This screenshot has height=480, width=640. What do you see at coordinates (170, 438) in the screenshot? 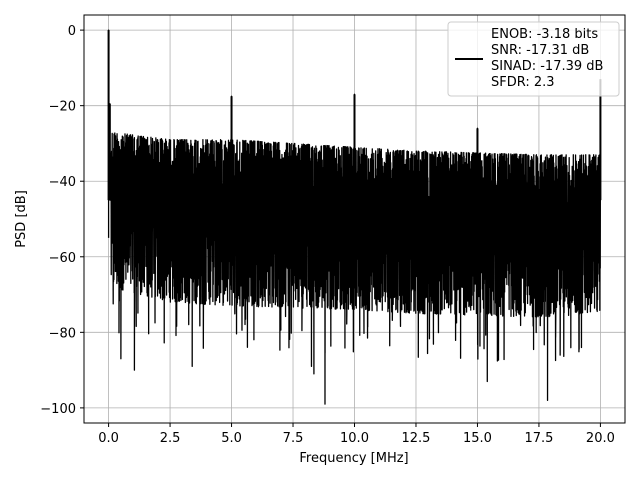
I see `x-tick-label: 2.5` at bounding box center [170, 438].